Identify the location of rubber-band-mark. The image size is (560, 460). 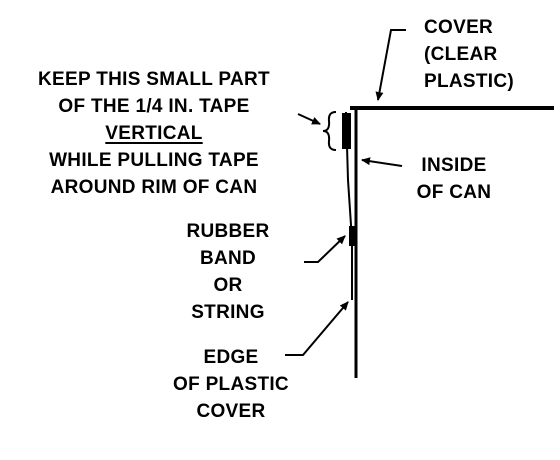
(352, 236).